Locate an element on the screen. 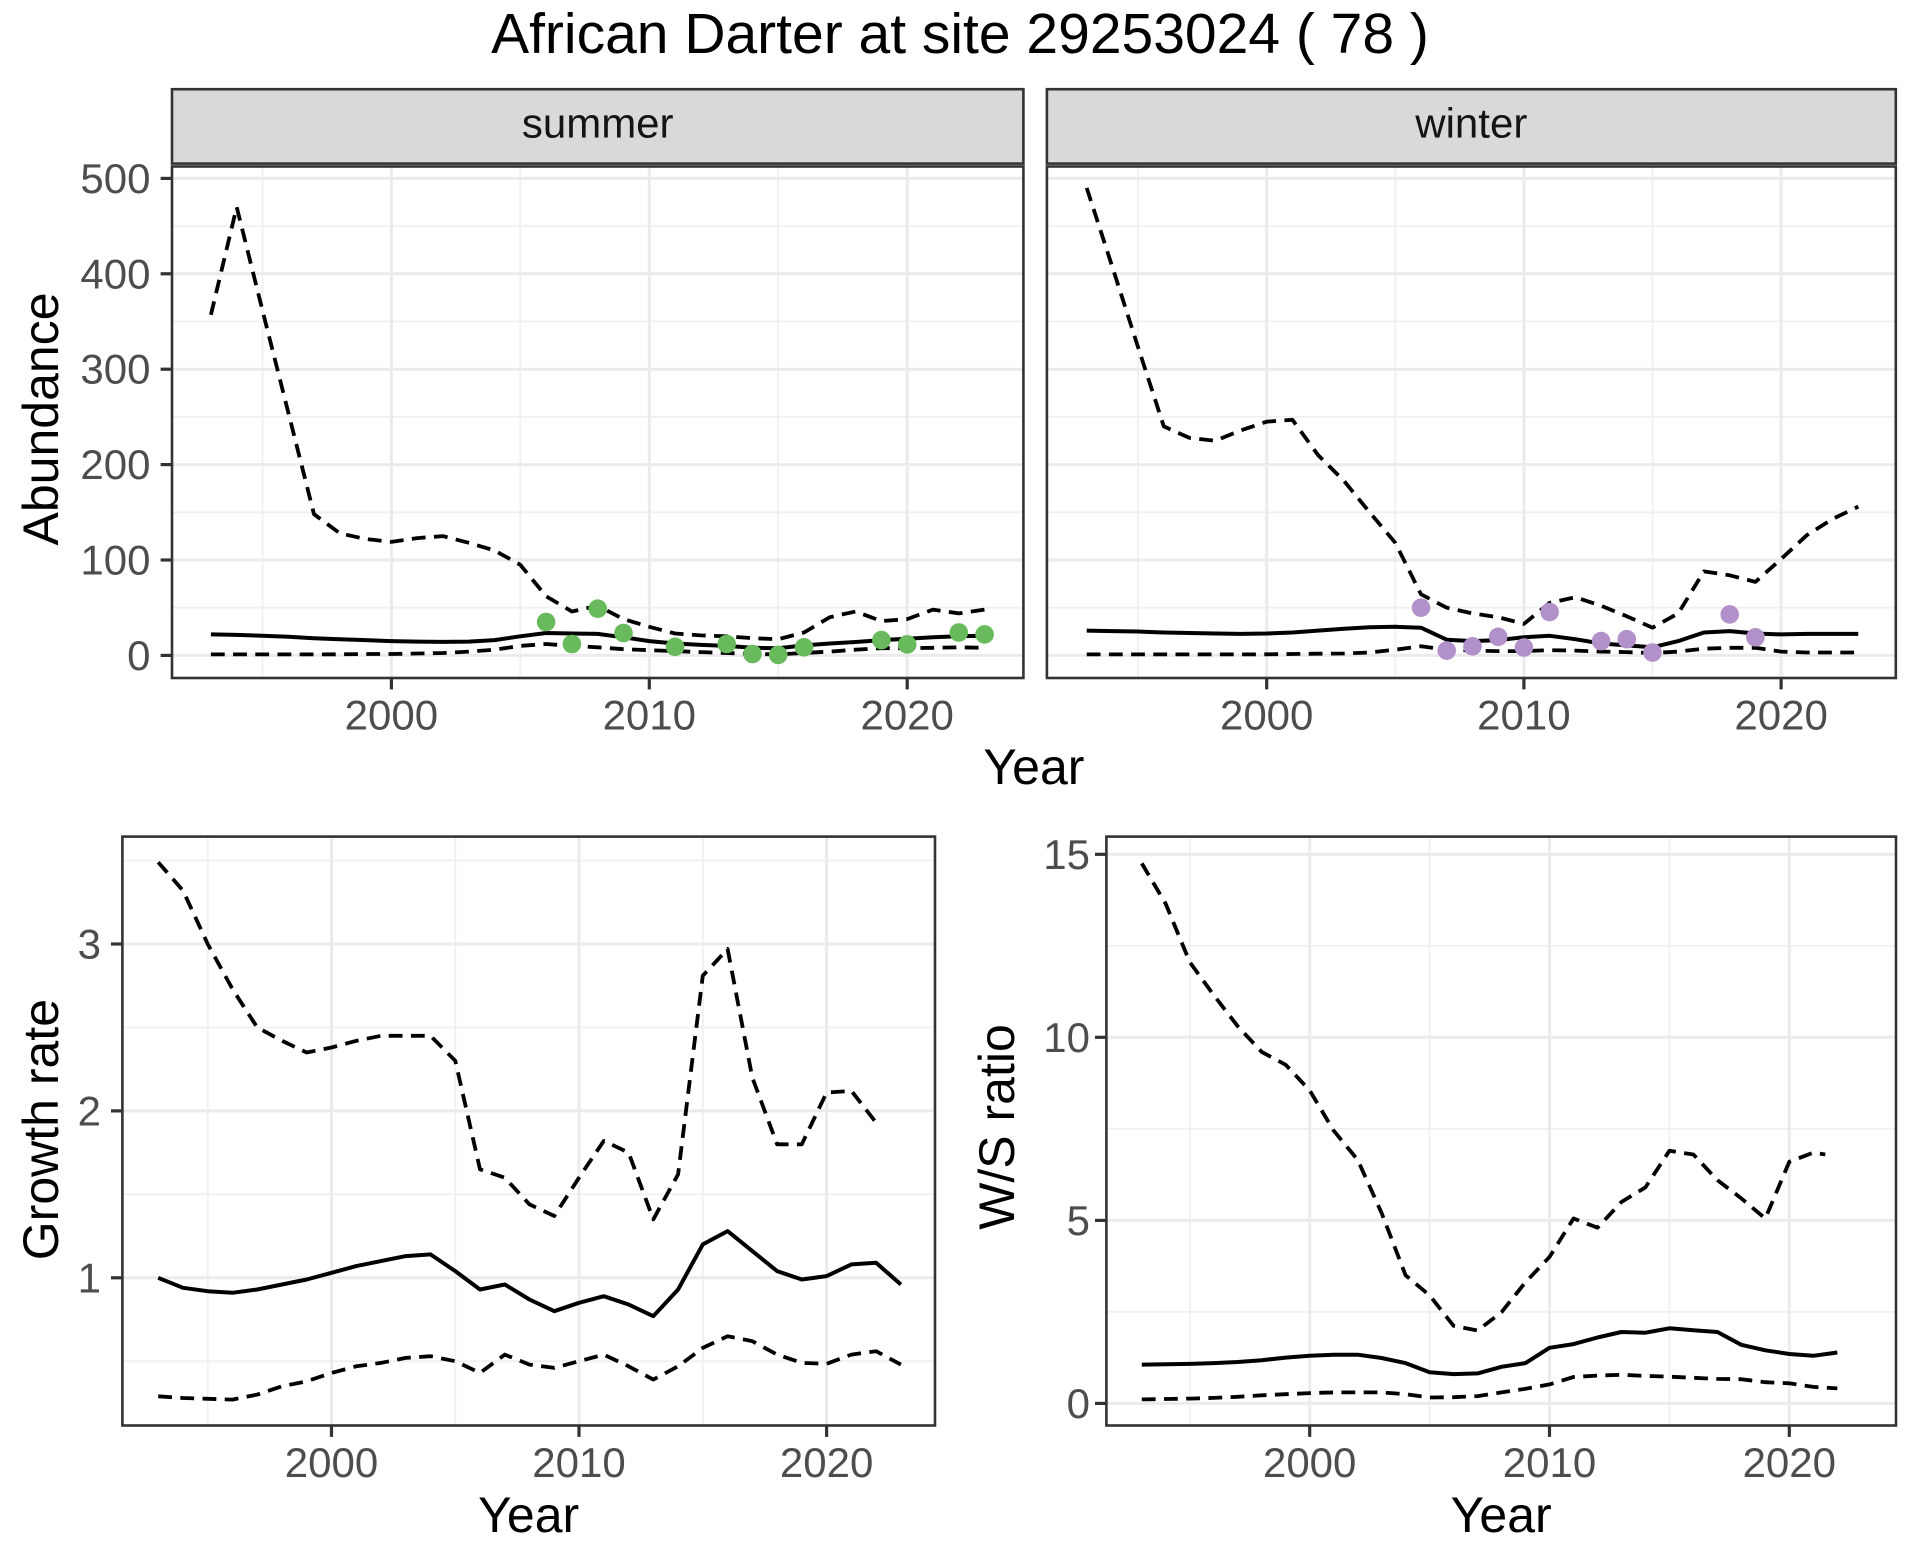 The image size is (1920, 1560). svg-text: 100 is located at coordinates (115, 560).